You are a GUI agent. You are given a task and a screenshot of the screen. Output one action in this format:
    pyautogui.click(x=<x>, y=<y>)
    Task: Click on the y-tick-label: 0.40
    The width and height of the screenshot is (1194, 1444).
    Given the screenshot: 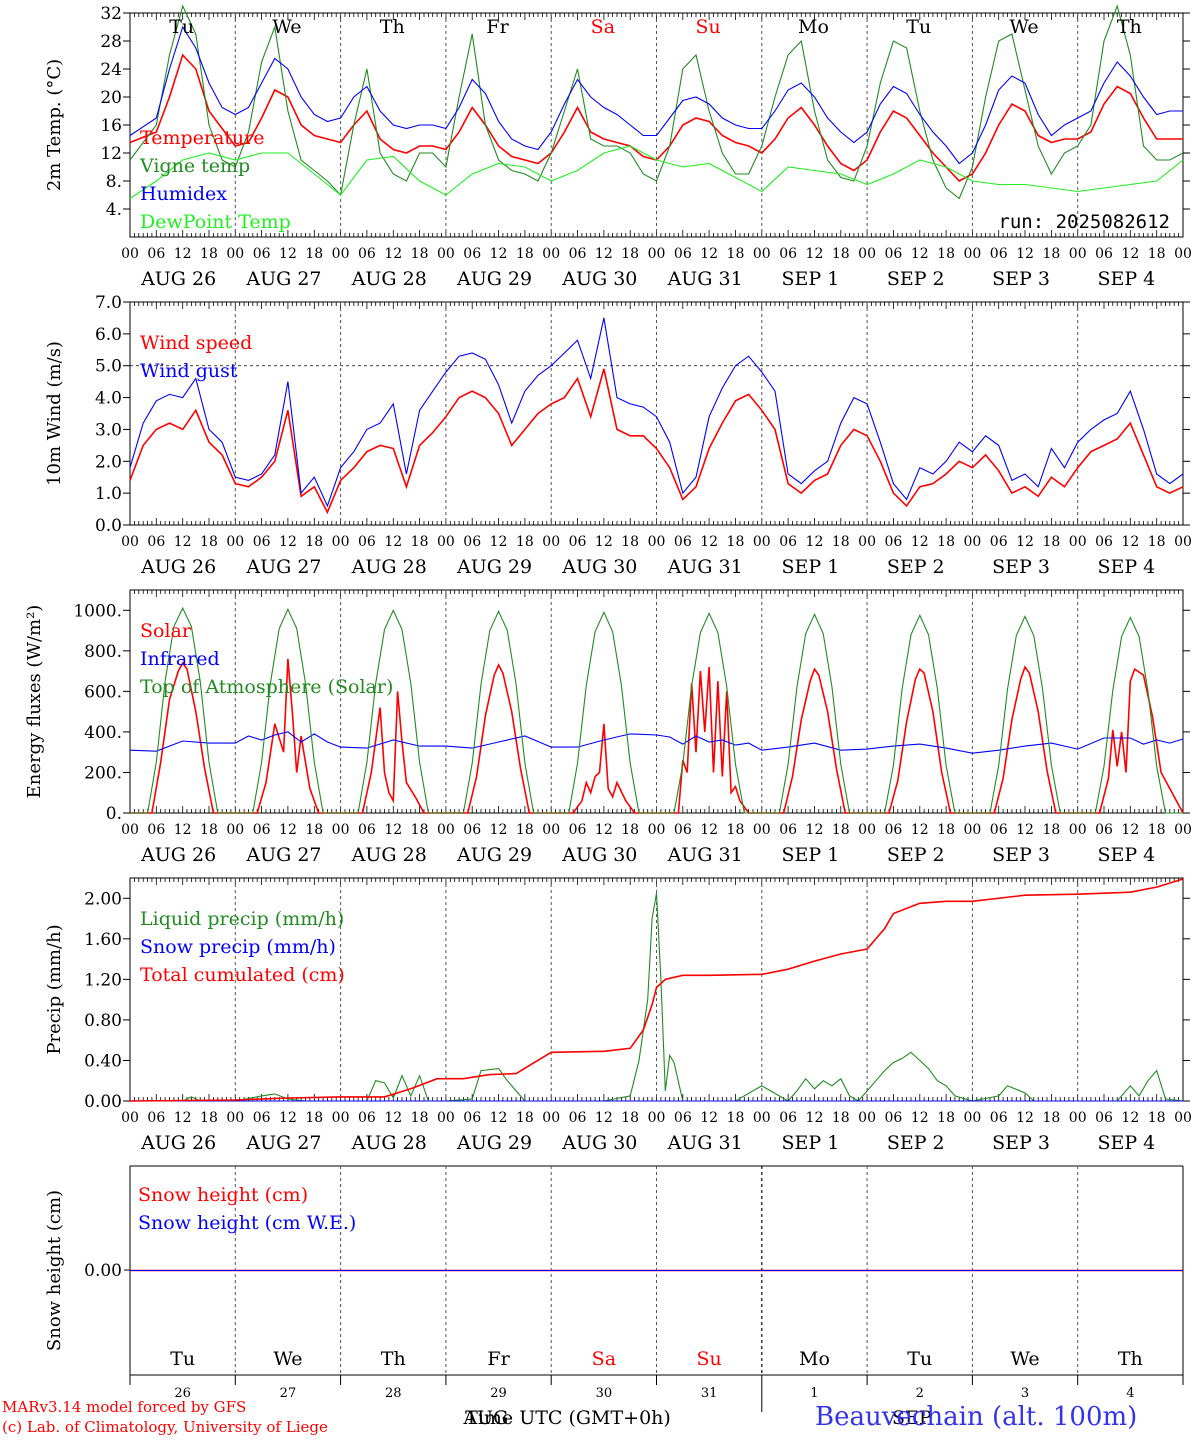 What is the action you would take?
    pyautogui.click(x=103, y=1061)
    